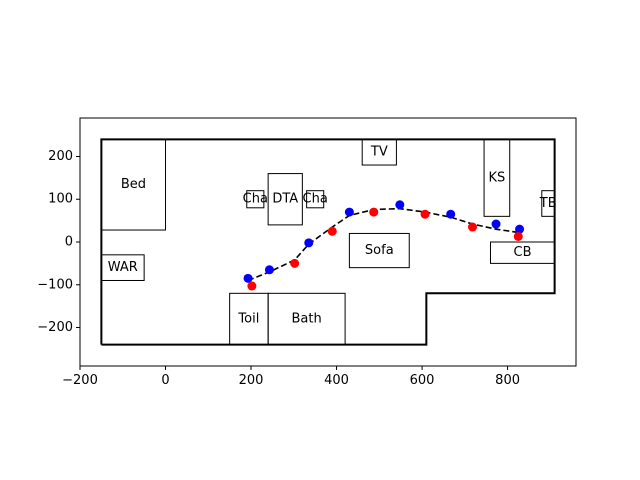  What do you see at coordinates (60, 156) in the screenshot?
I see `y-tick-label: 200` at bounding box center [60, 156].